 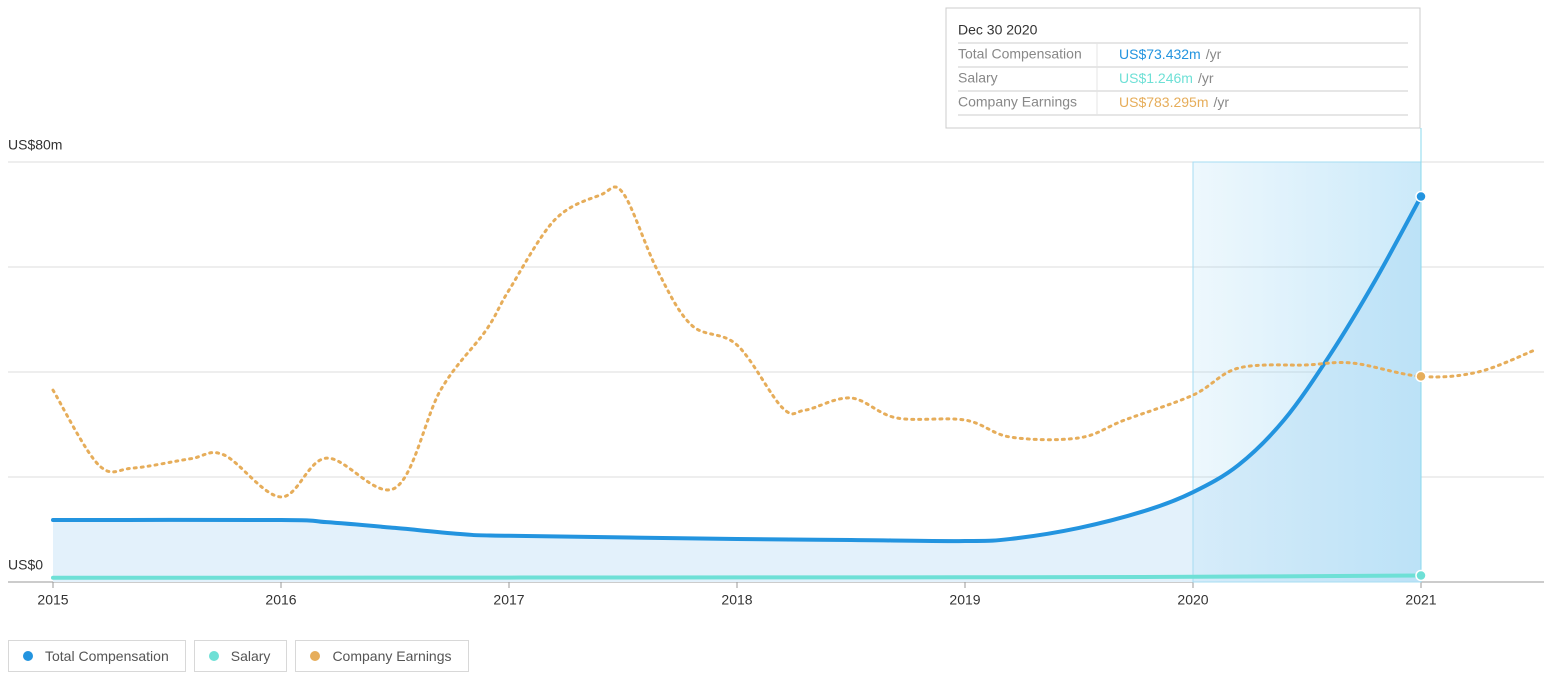 I want to click on legend: Total Compensation Salary Company Earnings, so click(x=238, y=656).